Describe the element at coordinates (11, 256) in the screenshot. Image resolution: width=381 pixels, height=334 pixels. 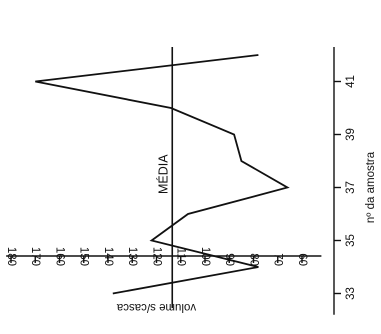
I see `y-tick-label: 180` at that location.